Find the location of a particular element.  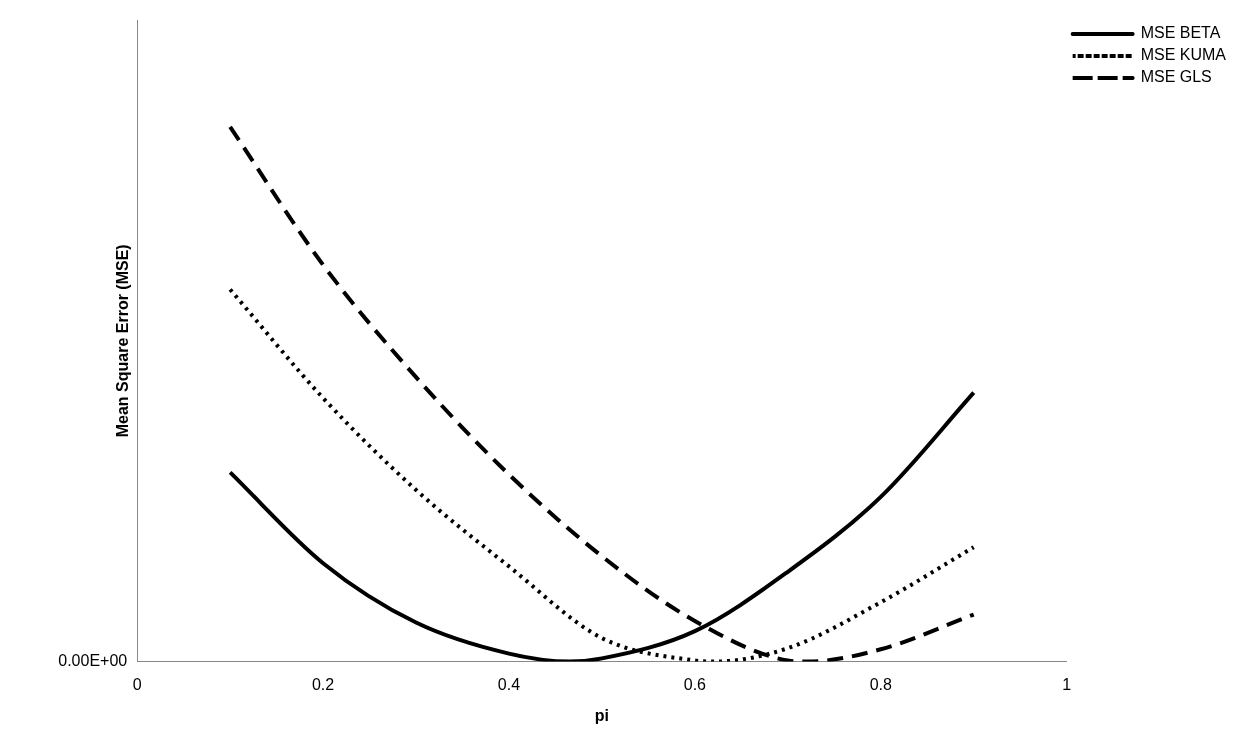

x-tick-label: 0.8 is located at coordinates (880, 684).